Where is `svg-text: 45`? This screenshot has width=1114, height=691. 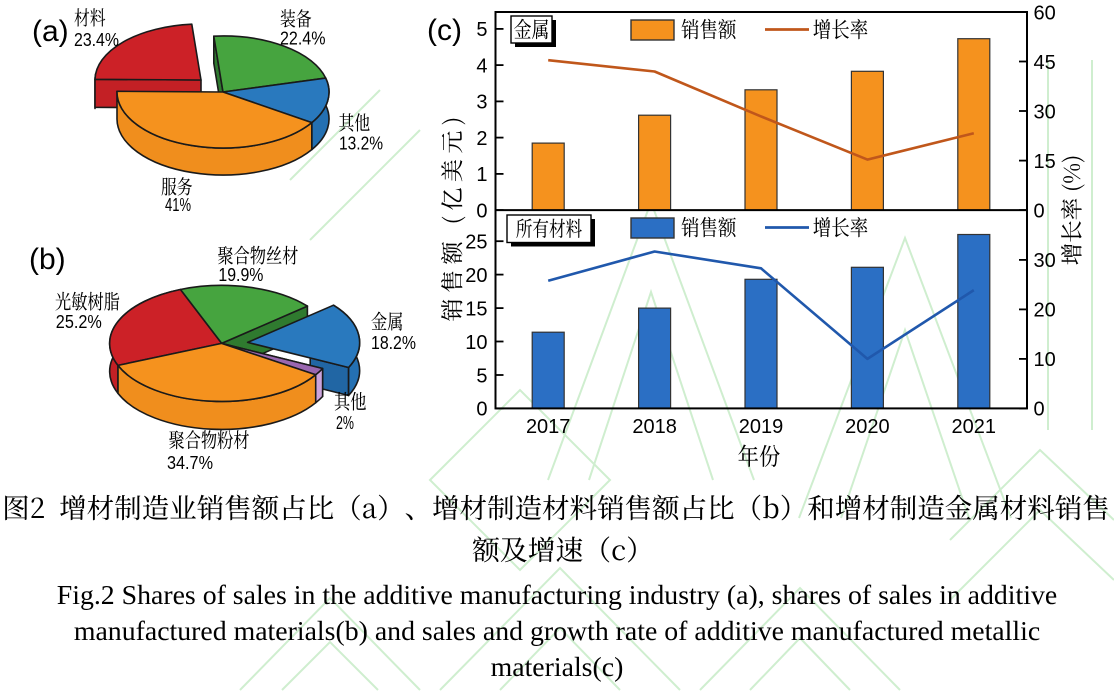
svg-text: 45 is located at coordinates (1045, 63).